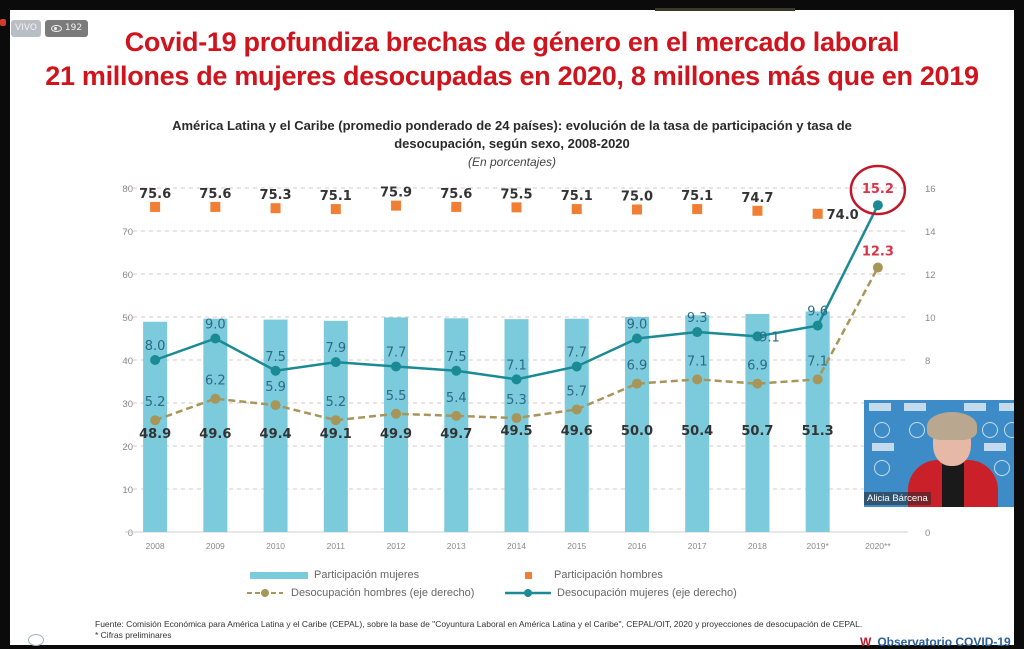 This screenshot has height=649, width=1024. I want to click on data-label-participacion-mujeres: 48.9, so click(155, 434).